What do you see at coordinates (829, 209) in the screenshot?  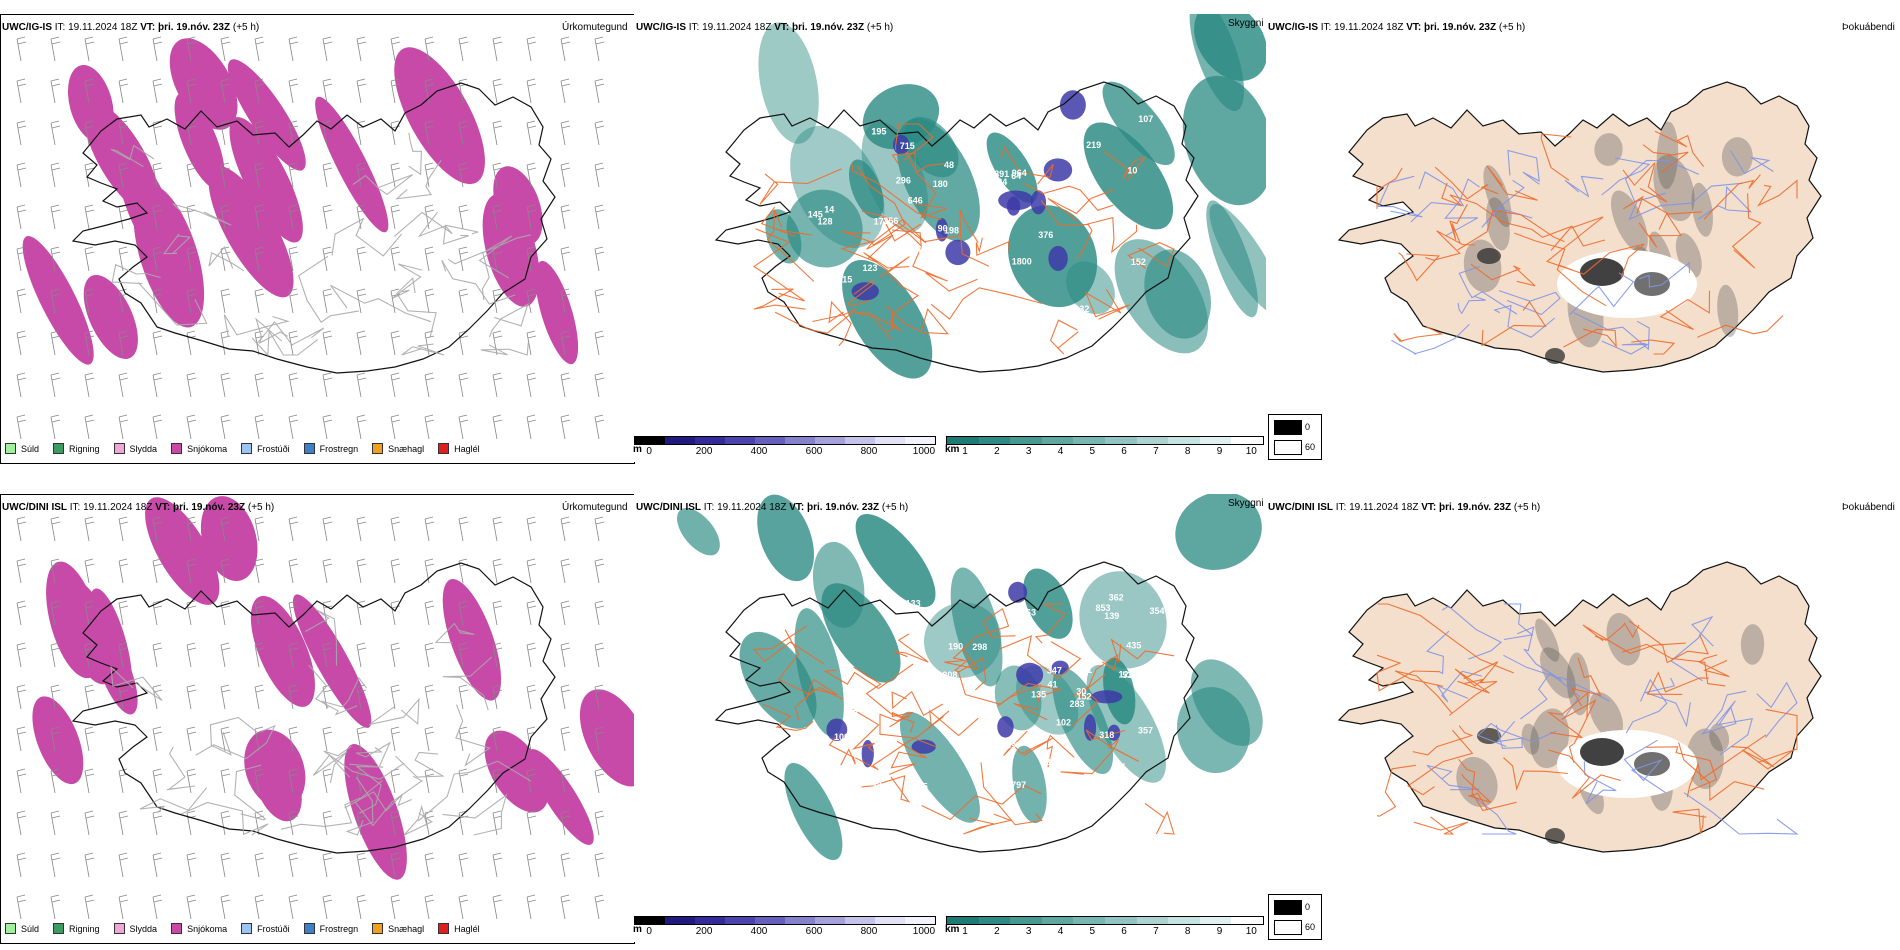 I see `cloud-base-label: 14` at bounding box center [829, 209].